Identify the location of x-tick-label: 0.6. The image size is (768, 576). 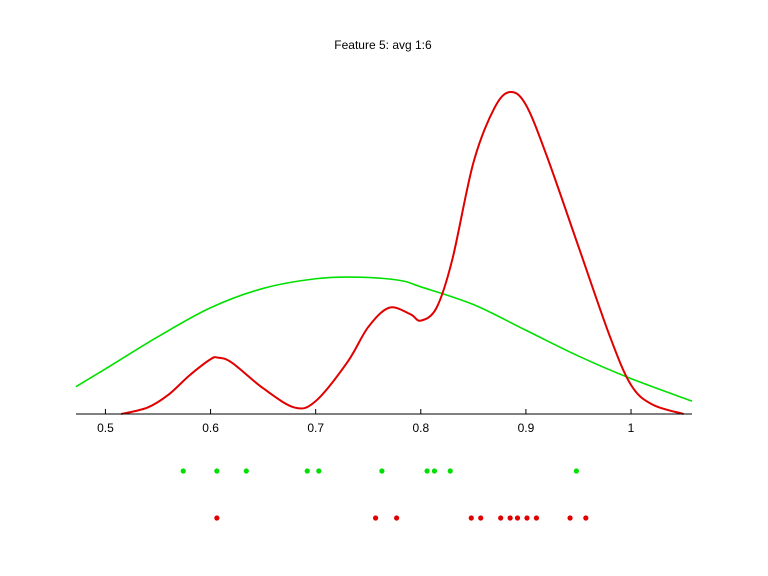
(210, 428).